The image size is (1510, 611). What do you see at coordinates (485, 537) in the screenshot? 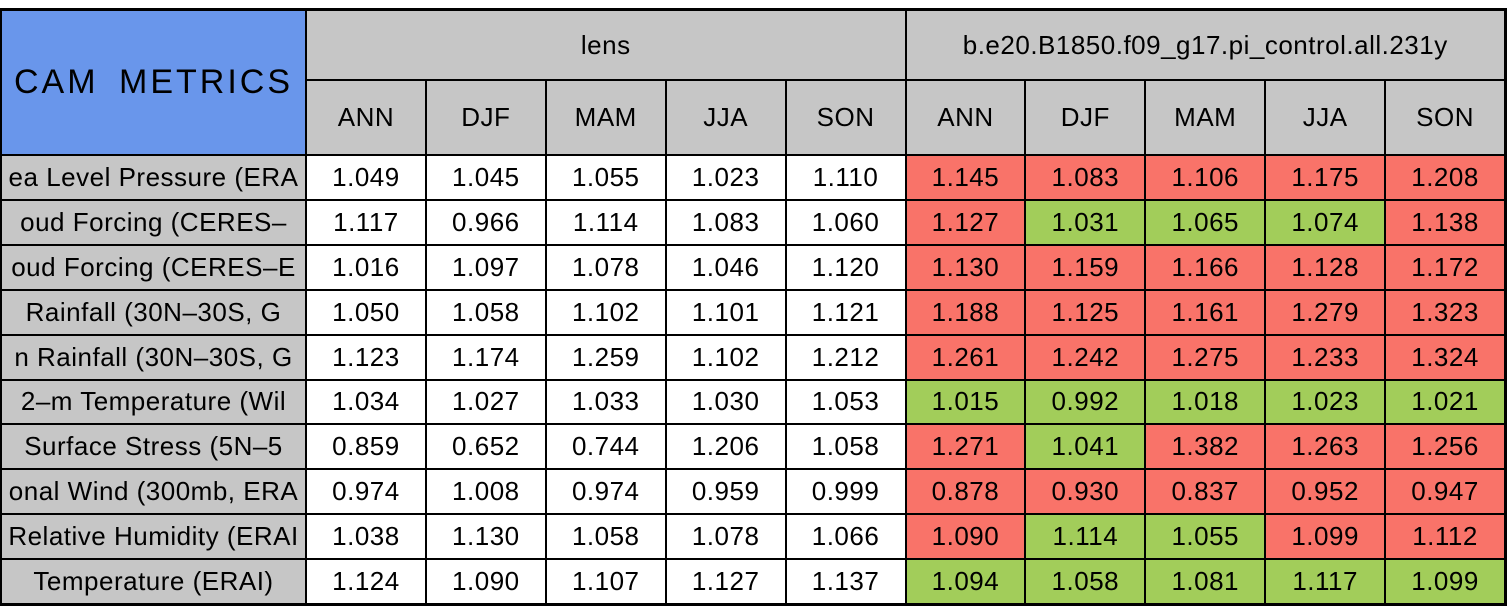
I see `lens-value-cell: 1.130` at bounding box center [485, 537].